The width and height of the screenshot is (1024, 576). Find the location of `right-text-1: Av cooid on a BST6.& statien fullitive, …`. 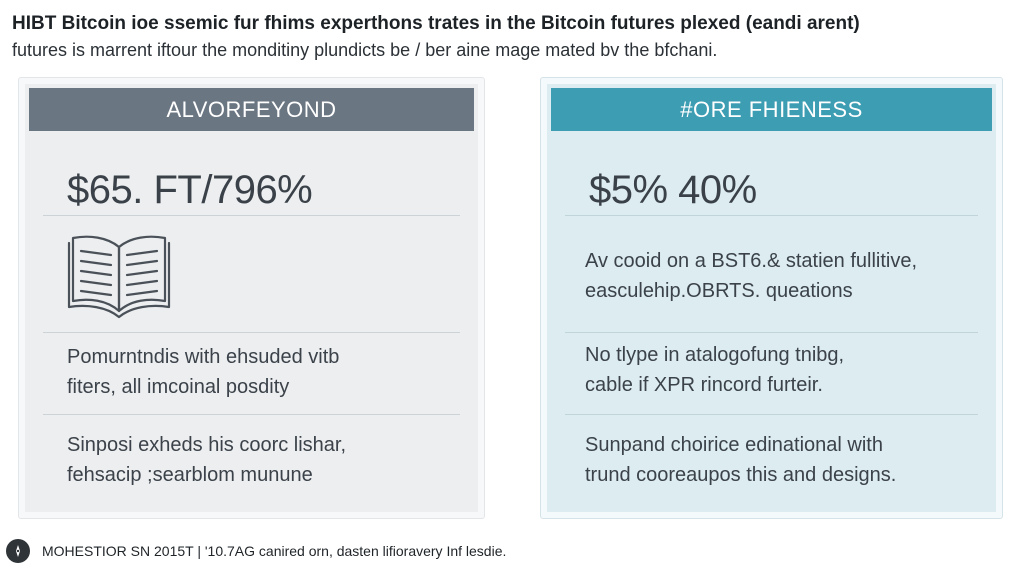

right-text-1: Av cooid on a BST6.& statien fullitive, … is located at coordinates (751, 276).